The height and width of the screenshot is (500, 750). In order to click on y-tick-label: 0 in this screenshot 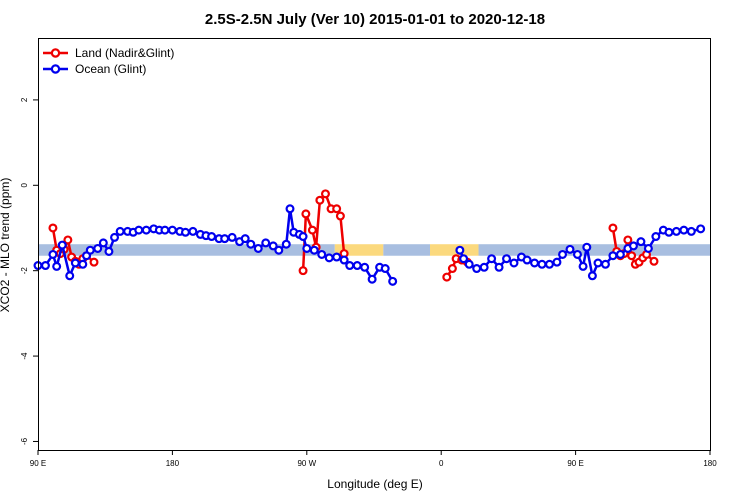, I will do `click(24, 185)`.